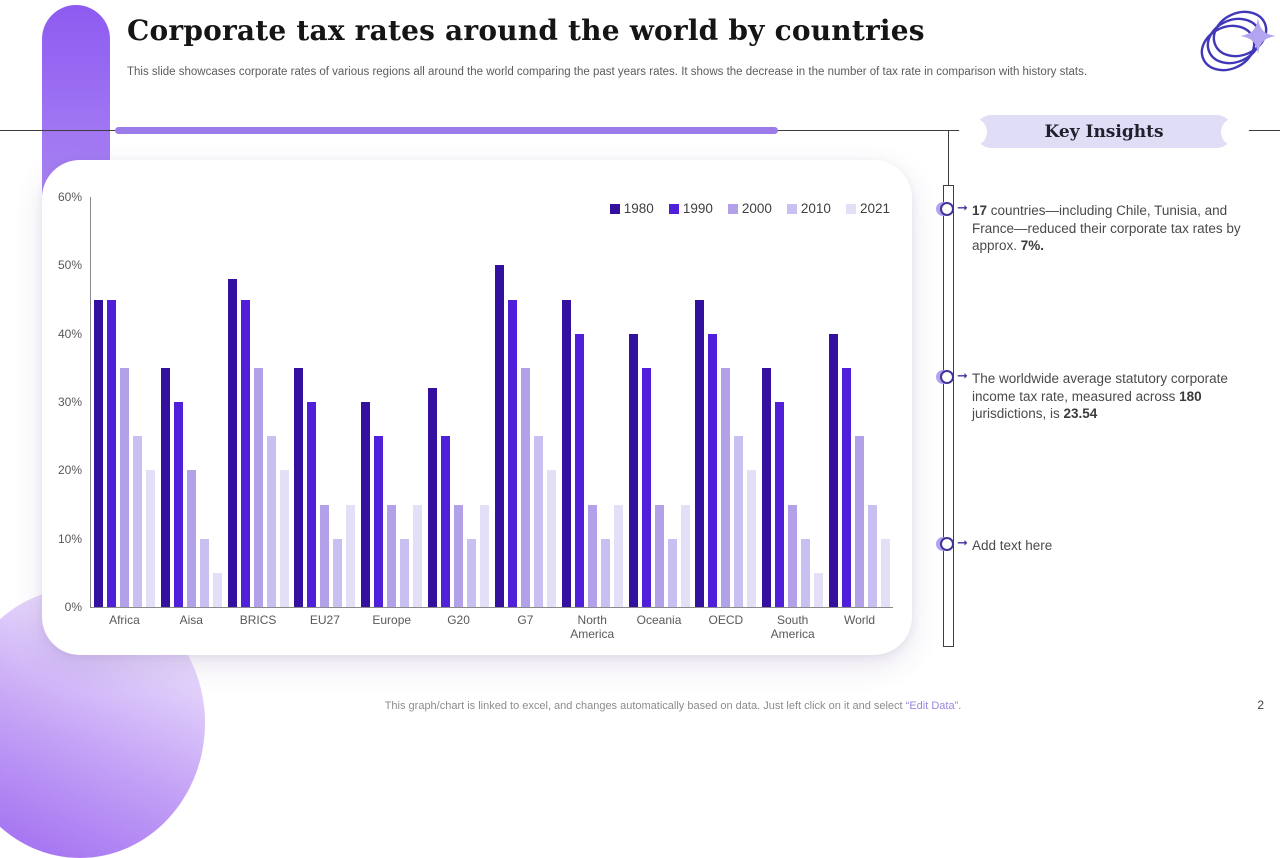  What do you see at coordinates (392, 402) in the screenshot?
I see `bar-group-europe` at bounding box center [392, 402].